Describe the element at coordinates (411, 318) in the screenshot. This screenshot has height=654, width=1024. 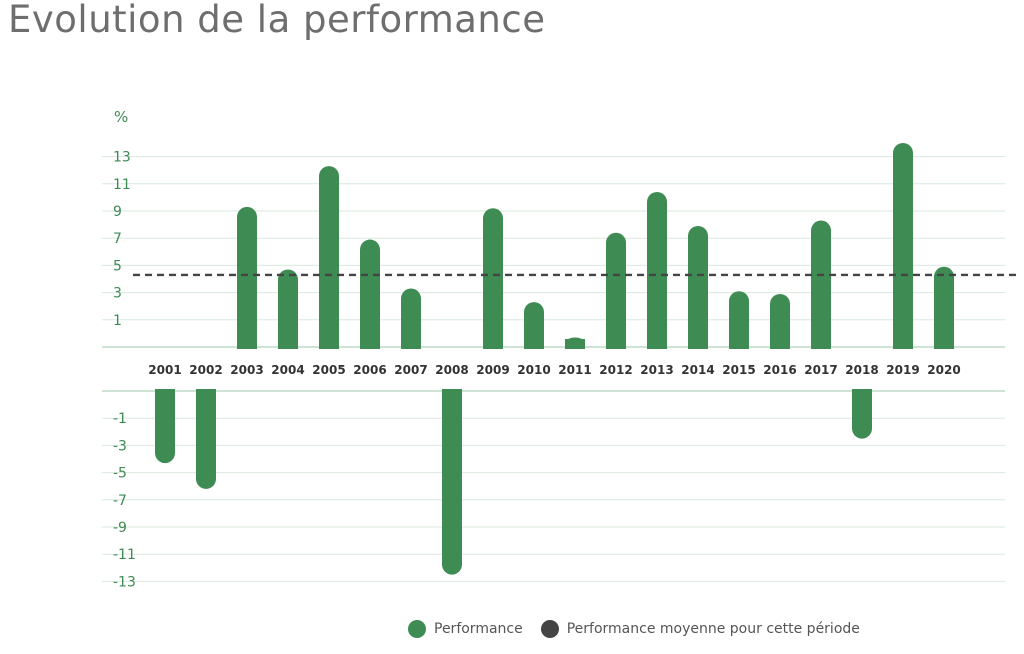
I see `bar-2007` at that location.